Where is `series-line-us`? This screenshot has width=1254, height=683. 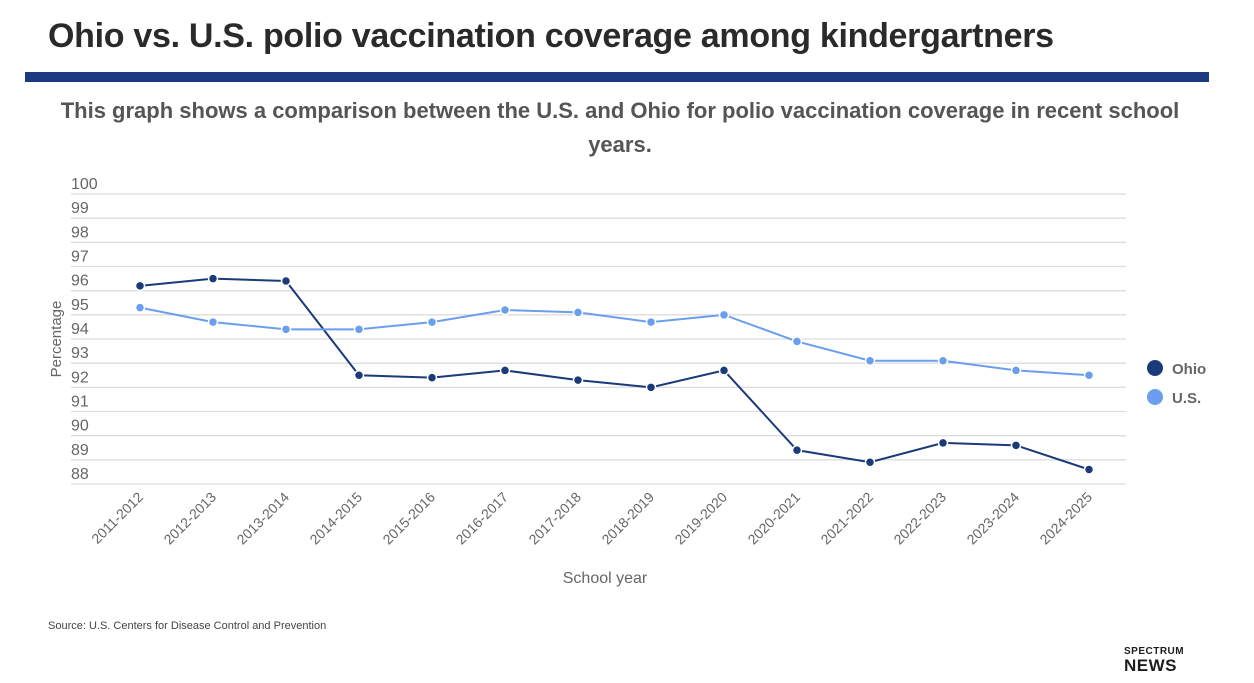 series-line-us is located at coordinates (614, 341).